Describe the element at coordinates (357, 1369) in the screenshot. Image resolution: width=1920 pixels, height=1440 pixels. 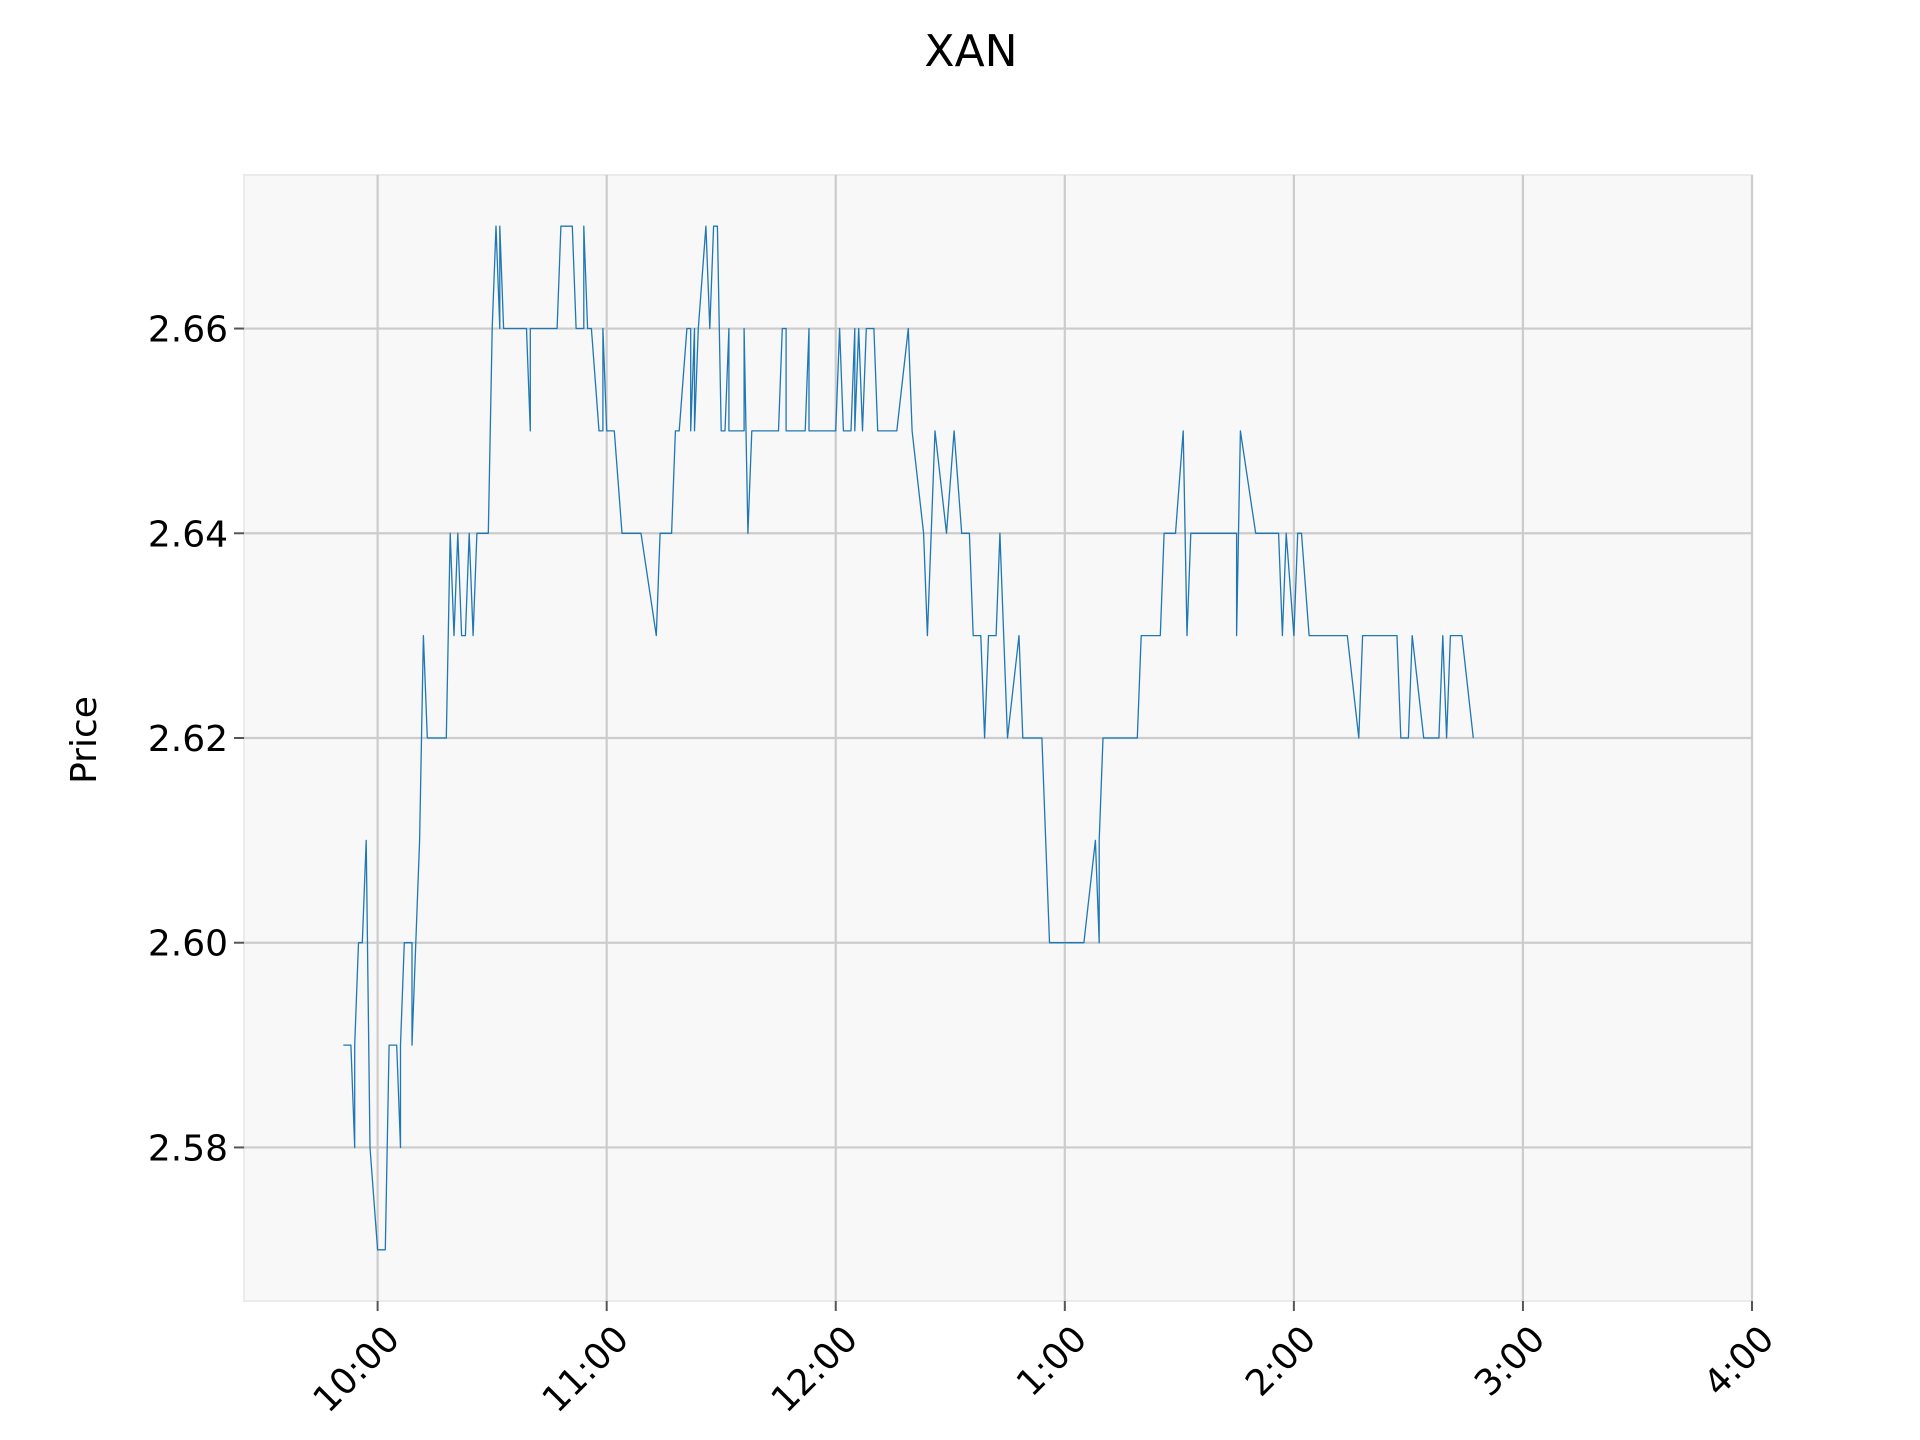
I see `x-tick-label: 10:00` at that location.